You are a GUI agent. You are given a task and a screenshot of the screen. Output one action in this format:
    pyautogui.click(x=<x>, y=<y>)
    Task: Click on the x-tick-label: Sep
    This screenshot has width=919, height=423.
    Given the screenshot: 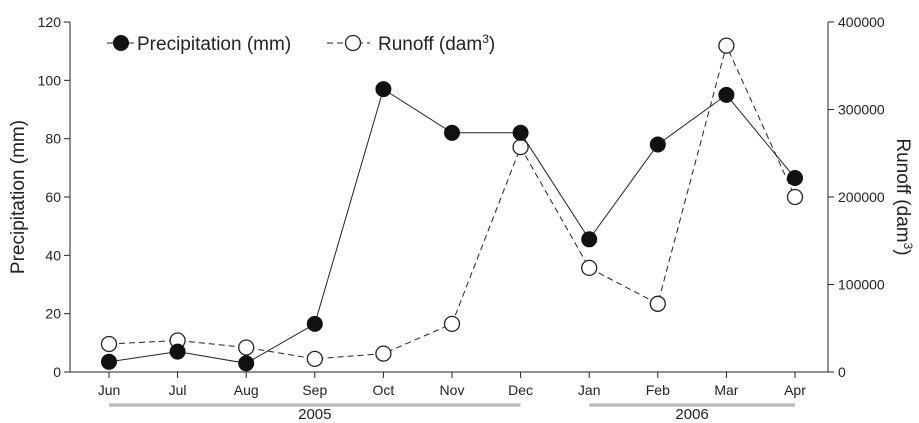 What is the action you would take?
    pyautogui.click(x=314, y=390)
    